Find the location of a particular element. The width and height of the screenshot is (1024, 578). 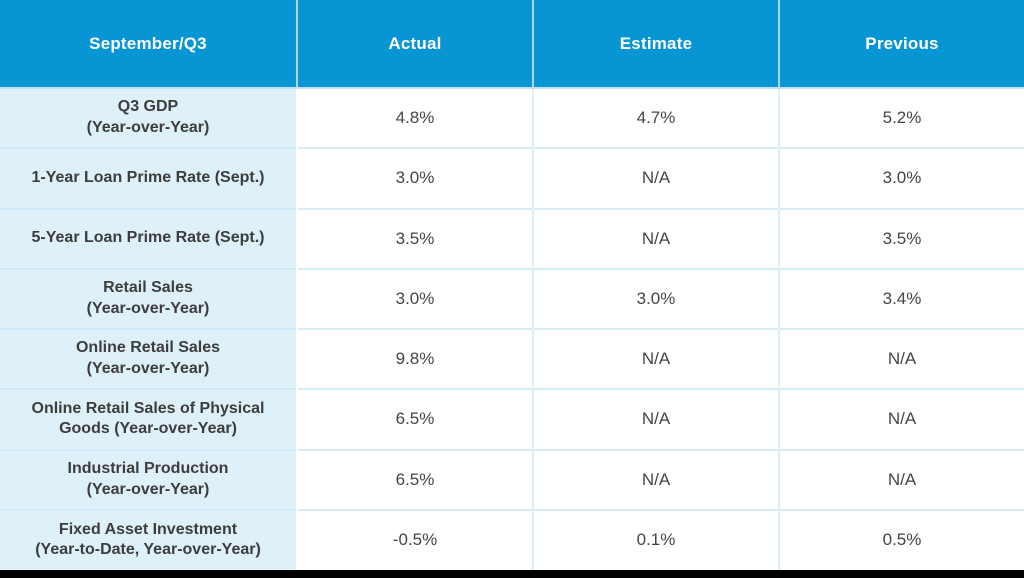

header-cell-actual: Actual is located at coordinates (414, 44).